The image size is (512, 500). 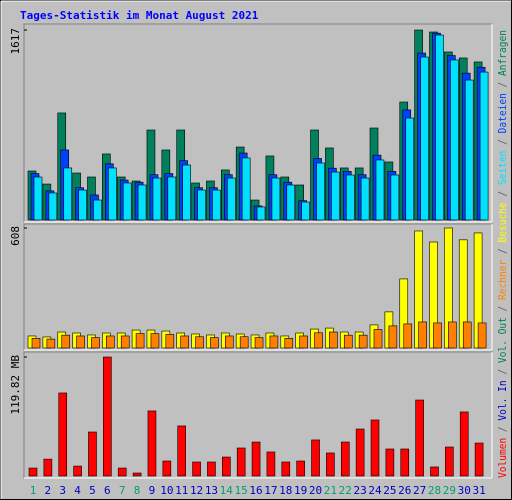 What do you see at coordinates (434, 490) in the screenshot?
I see `x-tick-label: 28` at bounding box center [434, 490].